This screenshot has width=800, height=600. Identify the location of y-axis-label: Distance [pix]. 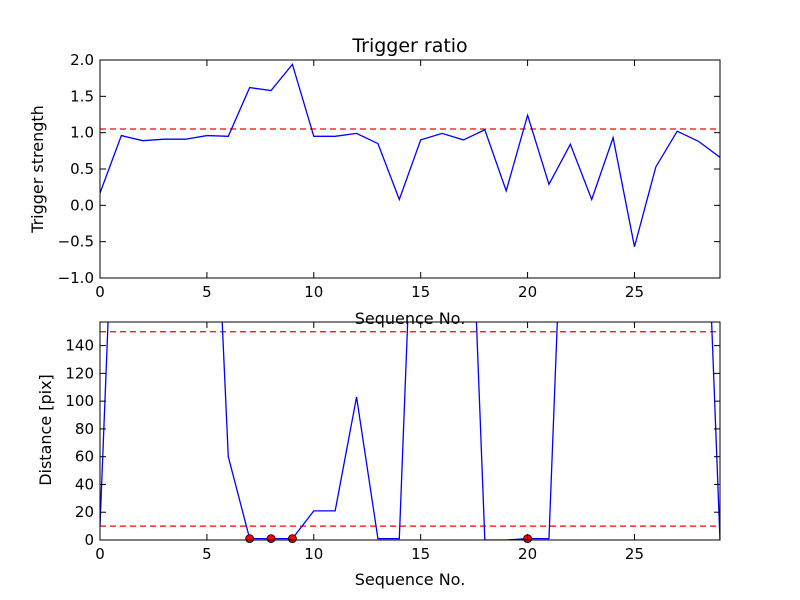
(45, 430).